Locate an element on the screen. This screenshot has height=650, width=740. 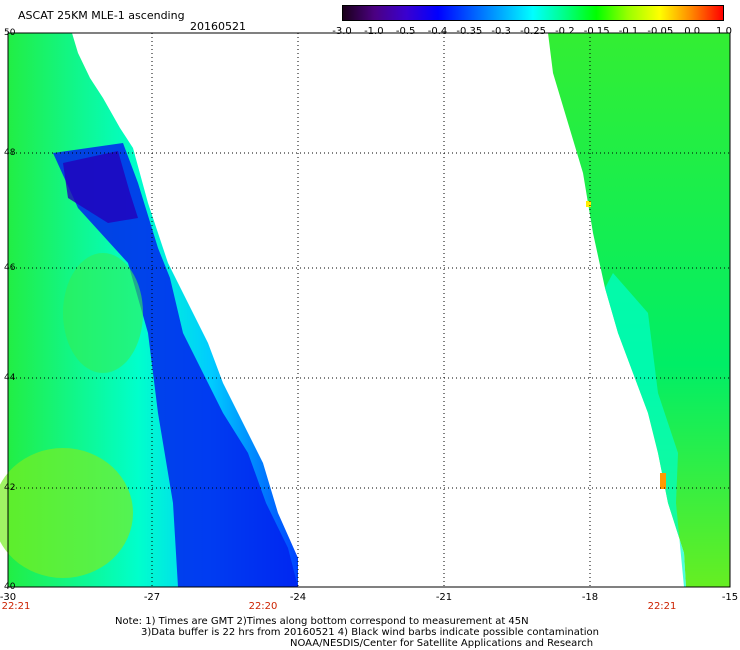
colorbar-tick-label: -1.0 is located at coordinates (374, 31).